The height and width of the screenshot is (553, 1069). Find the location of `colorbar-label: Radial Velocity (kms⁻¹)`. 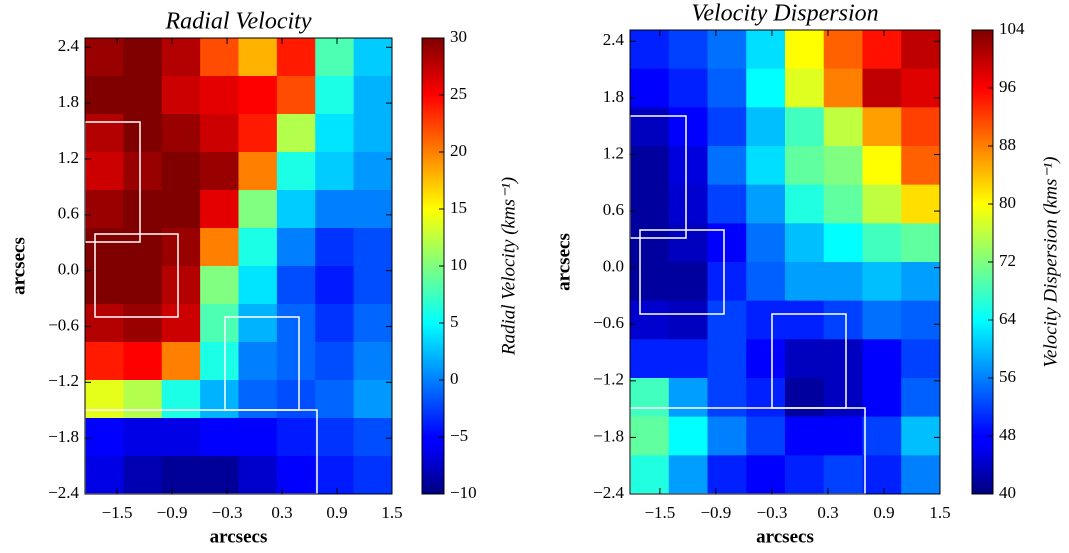

colorbar-label: Radial Velocity (kms⁻¹) is located at coordinates (508, 266).